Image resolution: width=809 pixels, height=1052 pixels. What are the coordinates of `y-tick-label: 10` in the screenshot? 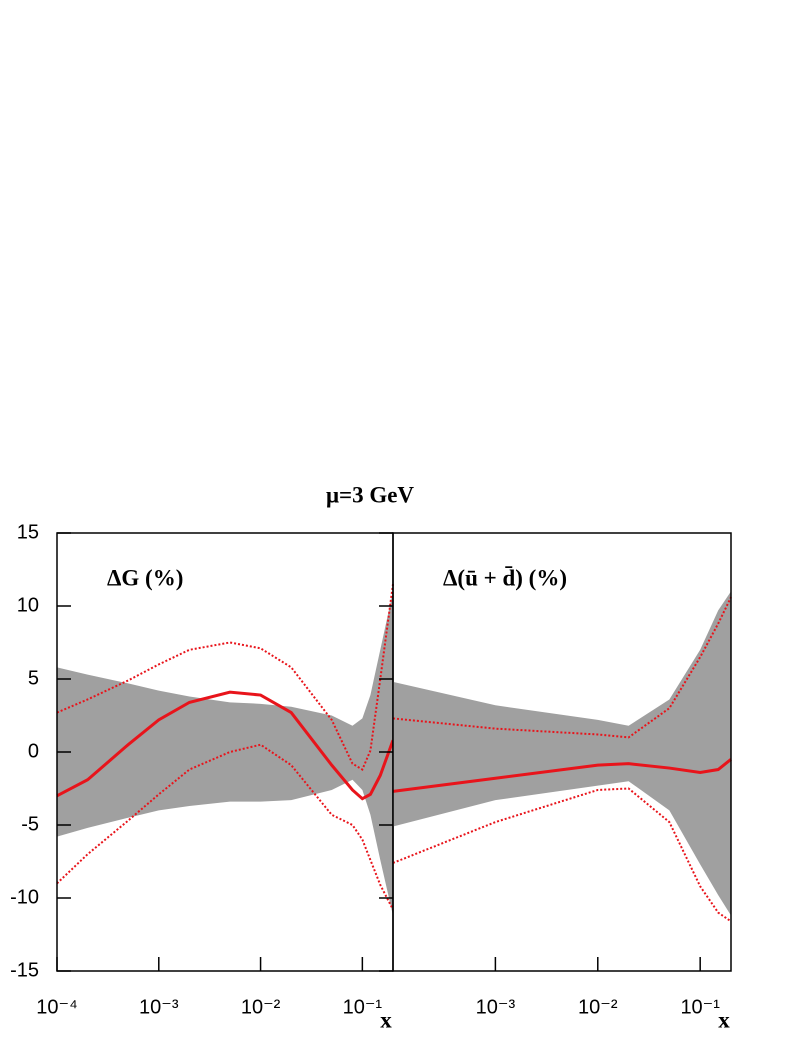 It's located at (28, 605).